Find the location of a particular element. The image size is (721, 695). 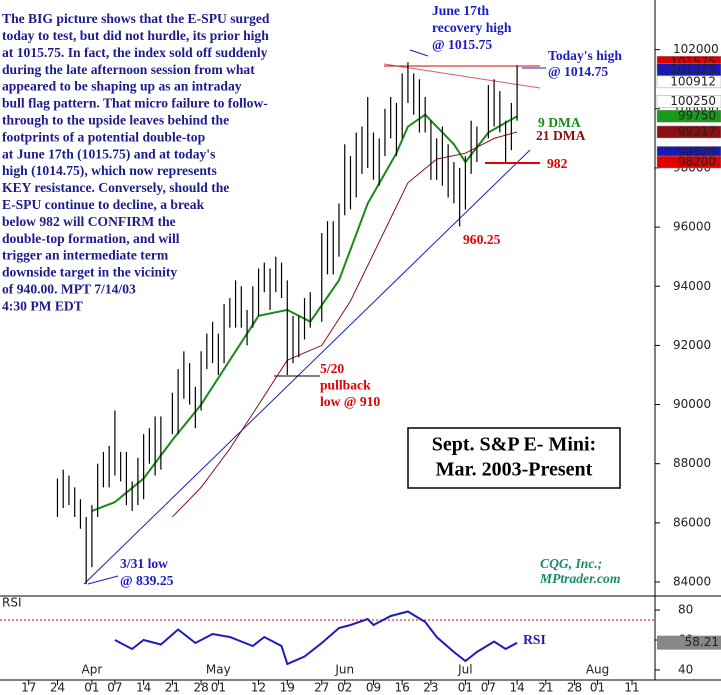

chart-title: Sept. S&P E- Mini: is located at coordinates (514, 445).